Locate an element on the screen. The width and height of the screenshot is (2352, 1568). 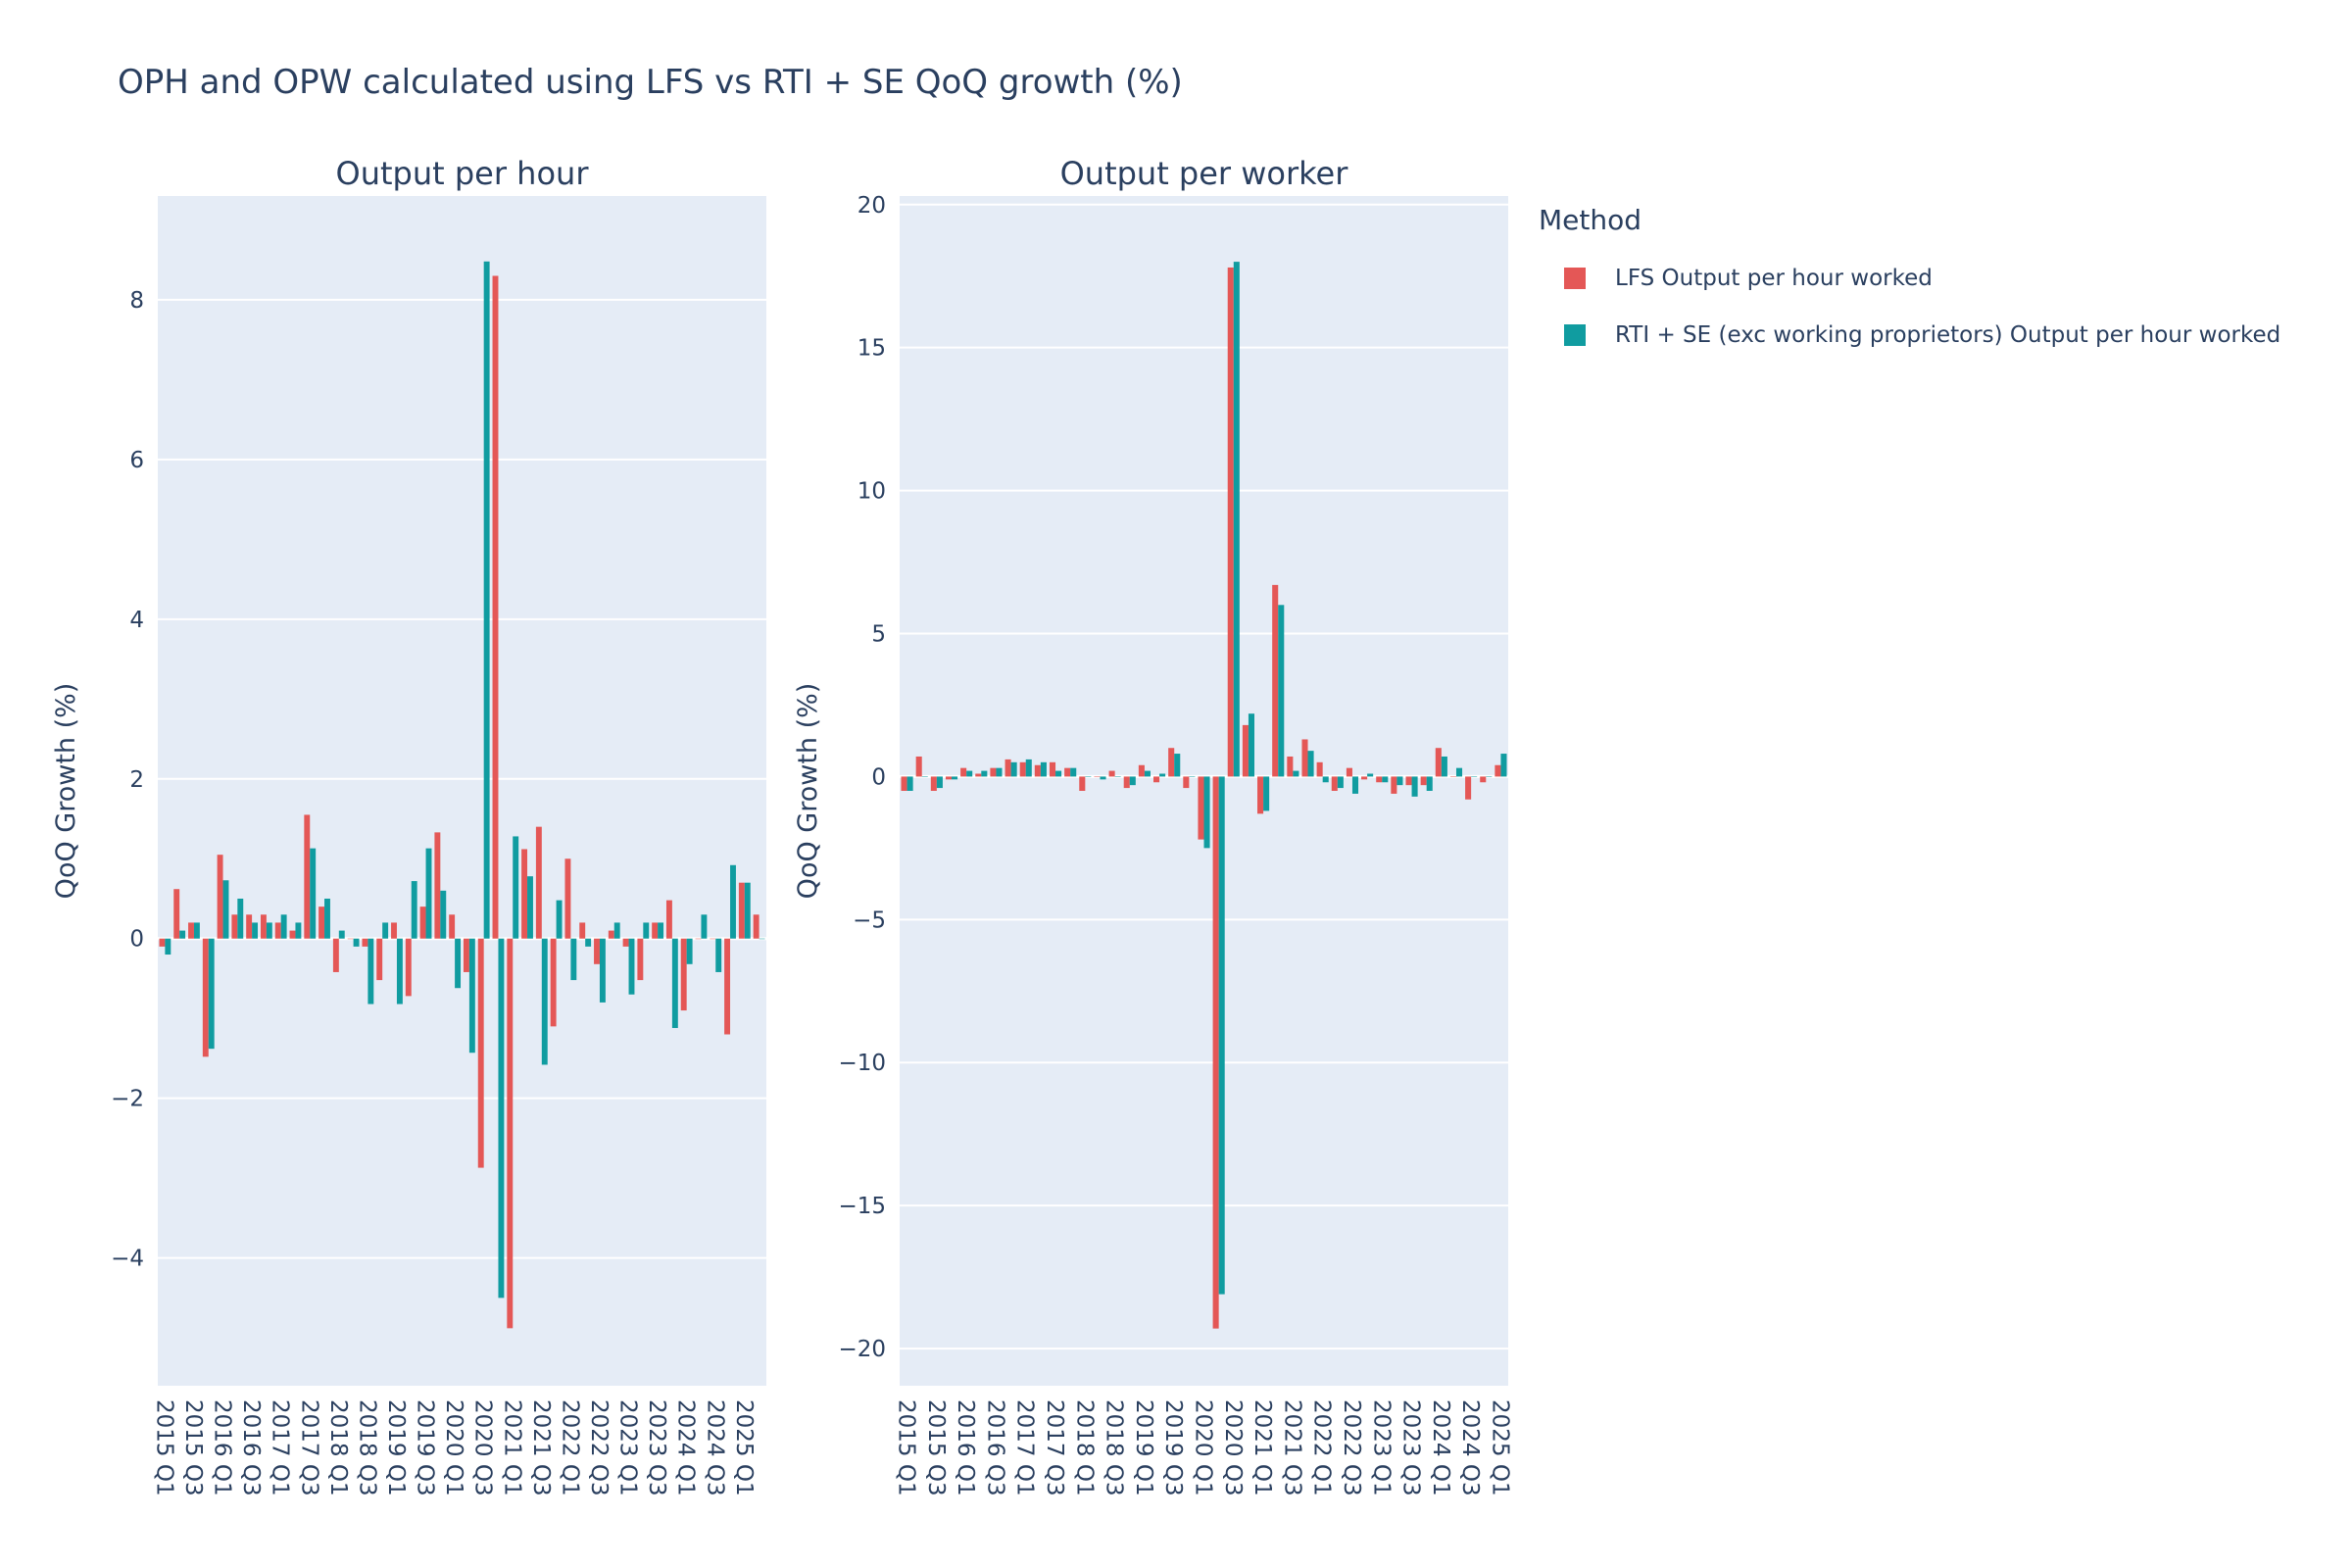
x-tick-label: 2019 Q3 is located at coordinates (1173, 1447).